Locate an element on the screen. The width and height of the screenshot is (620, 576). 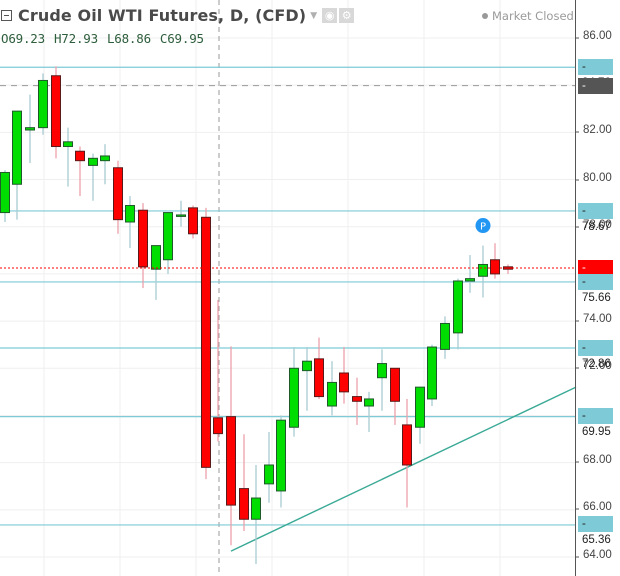
ohlc-values: O69.23 H72.93 L68.86 C69.95 is located at coordinates (107, 38).